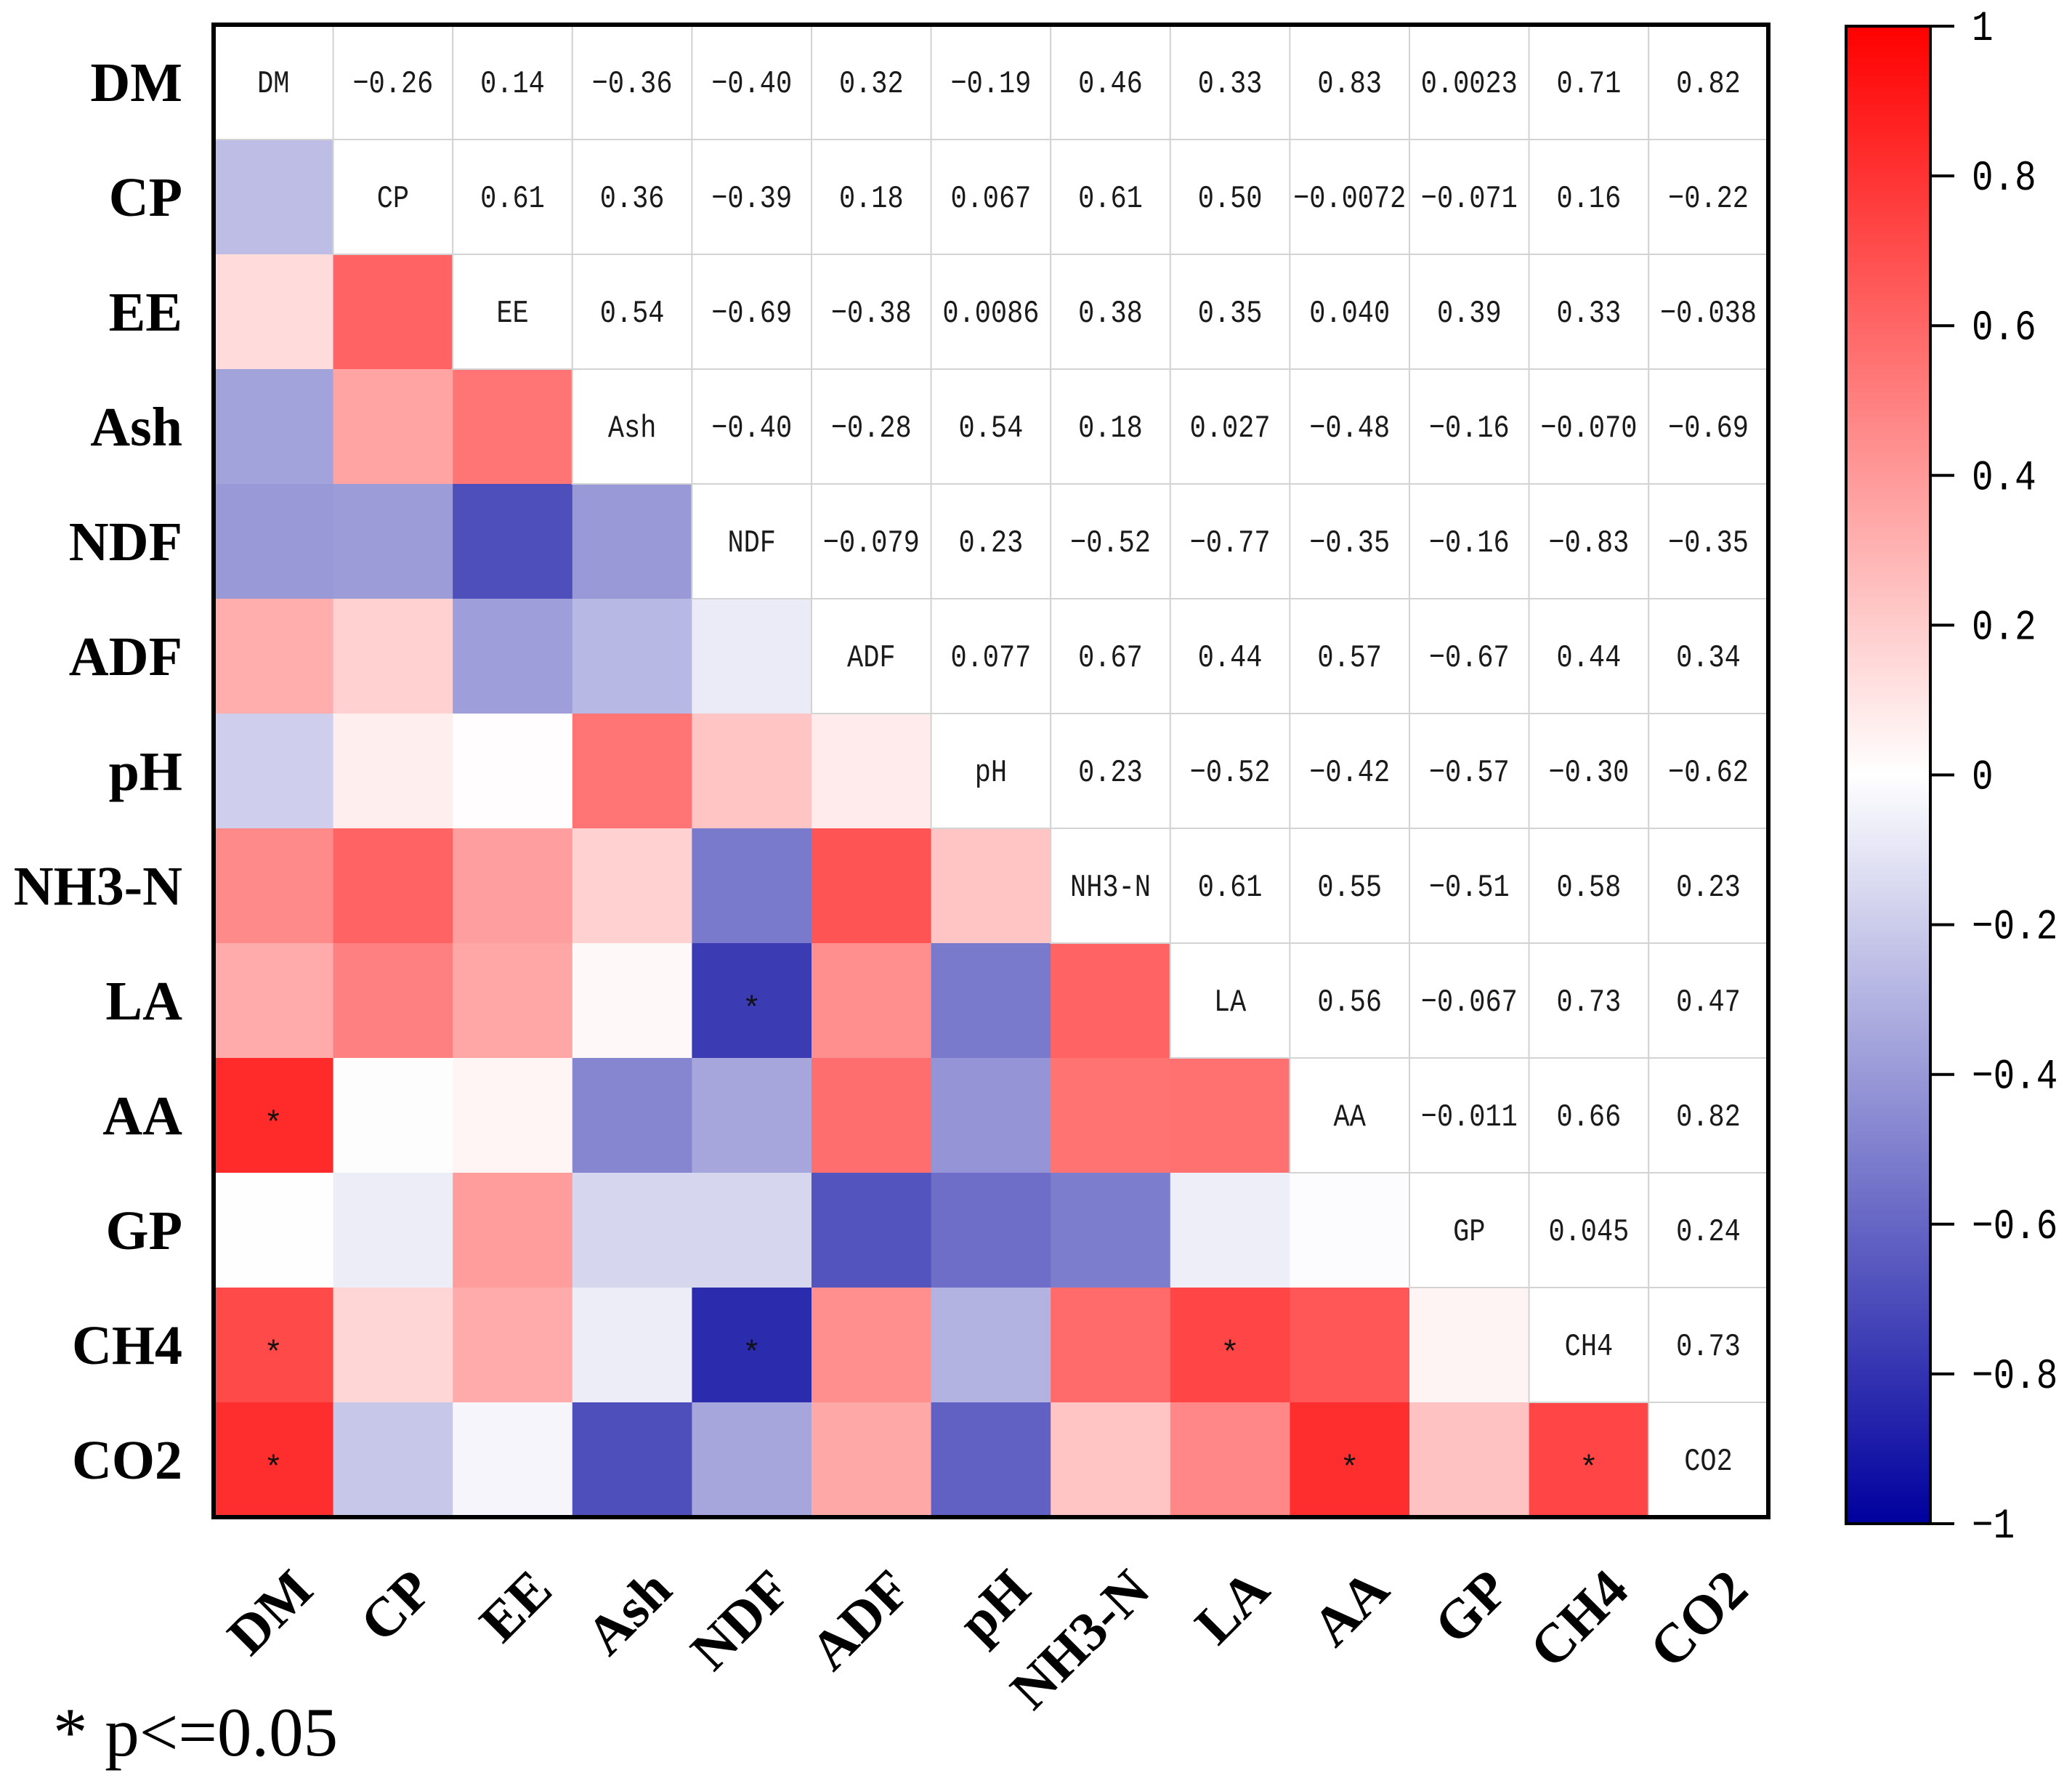  Describe the element at coordinates (632, 84) in the screenshot. I see `cell-value-label: −0.36` at that location.